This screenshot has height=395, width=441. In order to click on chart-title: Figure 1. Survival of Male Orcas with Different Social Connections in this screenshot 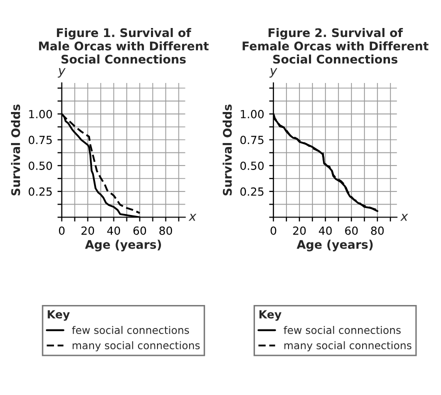, I will do `click(124, 46)`.